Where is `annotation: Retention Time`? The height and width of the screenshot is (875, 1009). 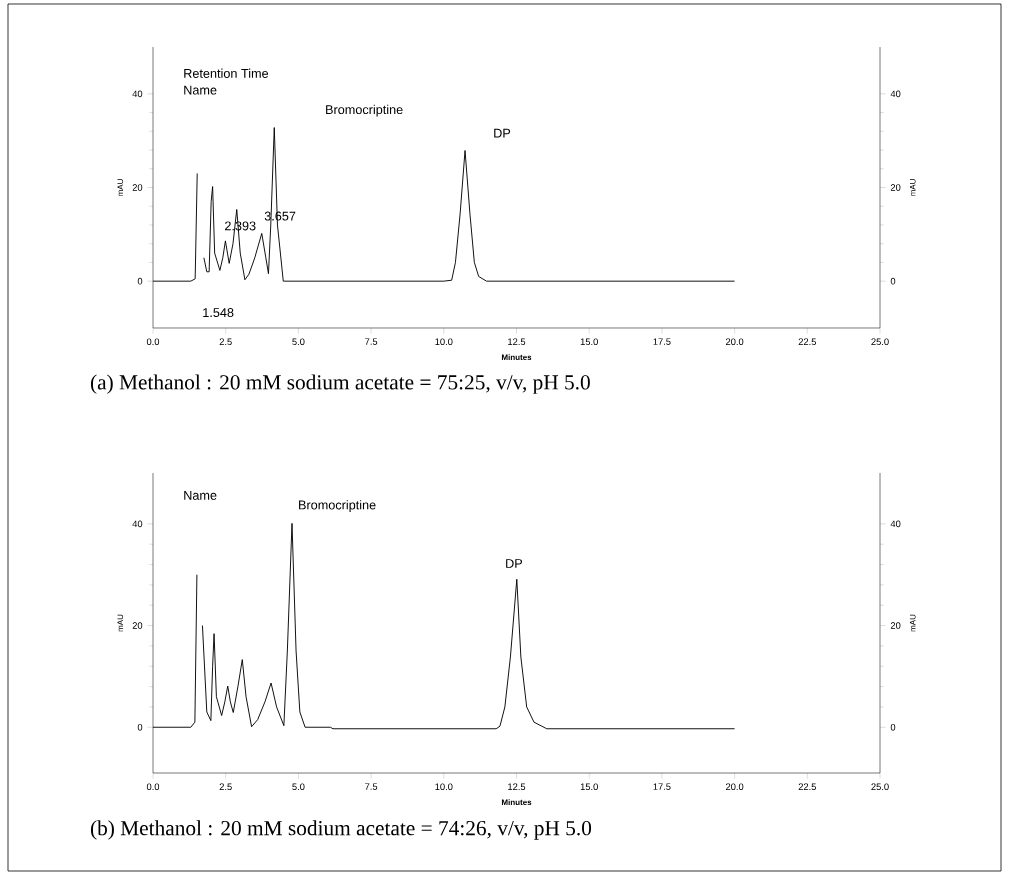 annotation: Retention Time is located at coordinates (226, 73).